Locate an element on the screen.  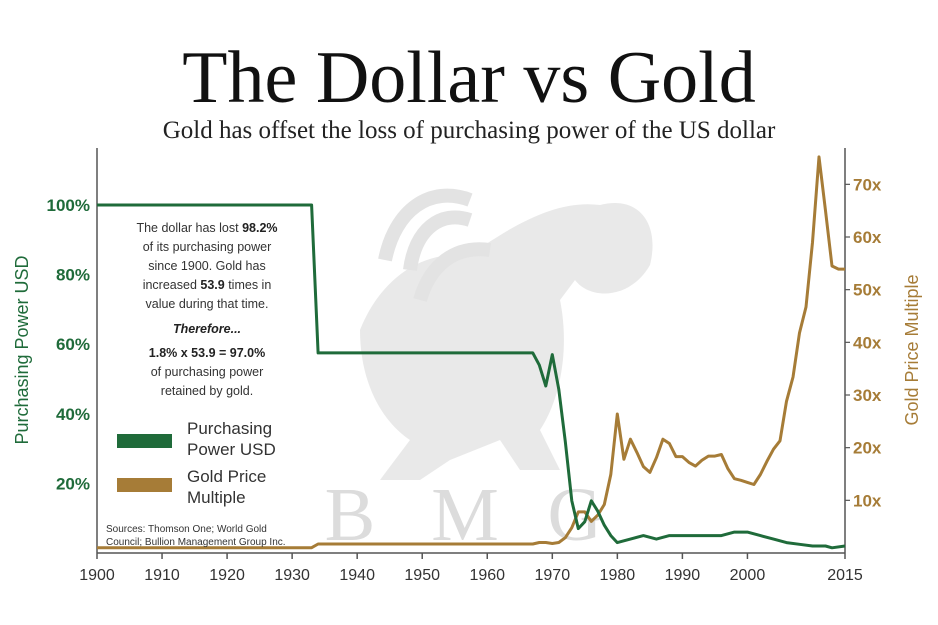
right-y-tick-label: 10x is located at coordinates (867, 500).